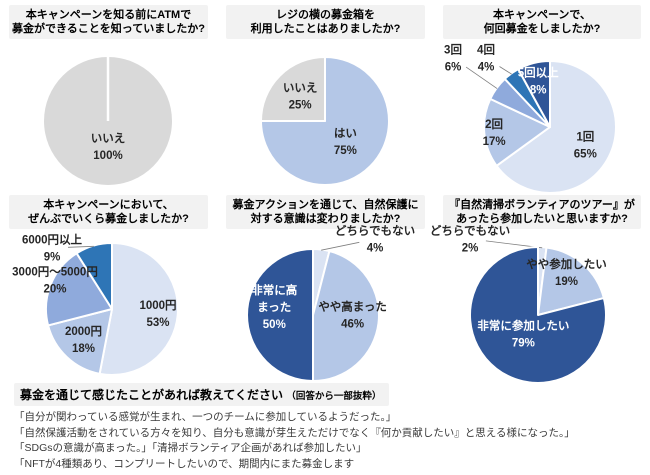 Image resolution: width=650 pixels, height=475 pixels. I want to click on chart-title-line: 何回募金をしましたか?, so click(542, 29).